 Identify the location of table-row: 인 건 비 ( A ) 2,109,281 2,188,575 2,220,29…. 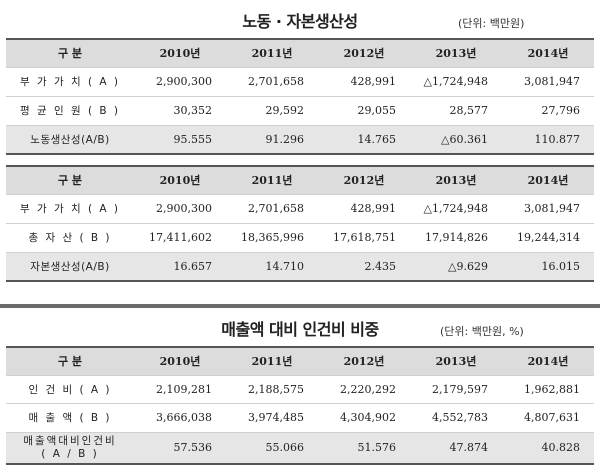
(300, 389).